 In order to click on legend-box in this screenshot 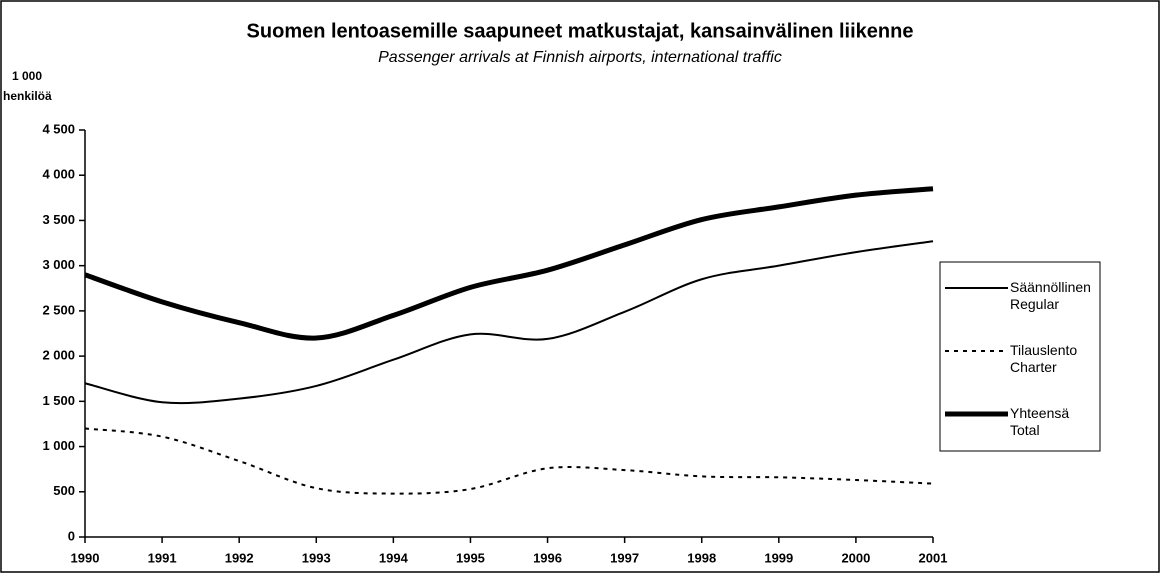, I will do `click(1020, 356)`.